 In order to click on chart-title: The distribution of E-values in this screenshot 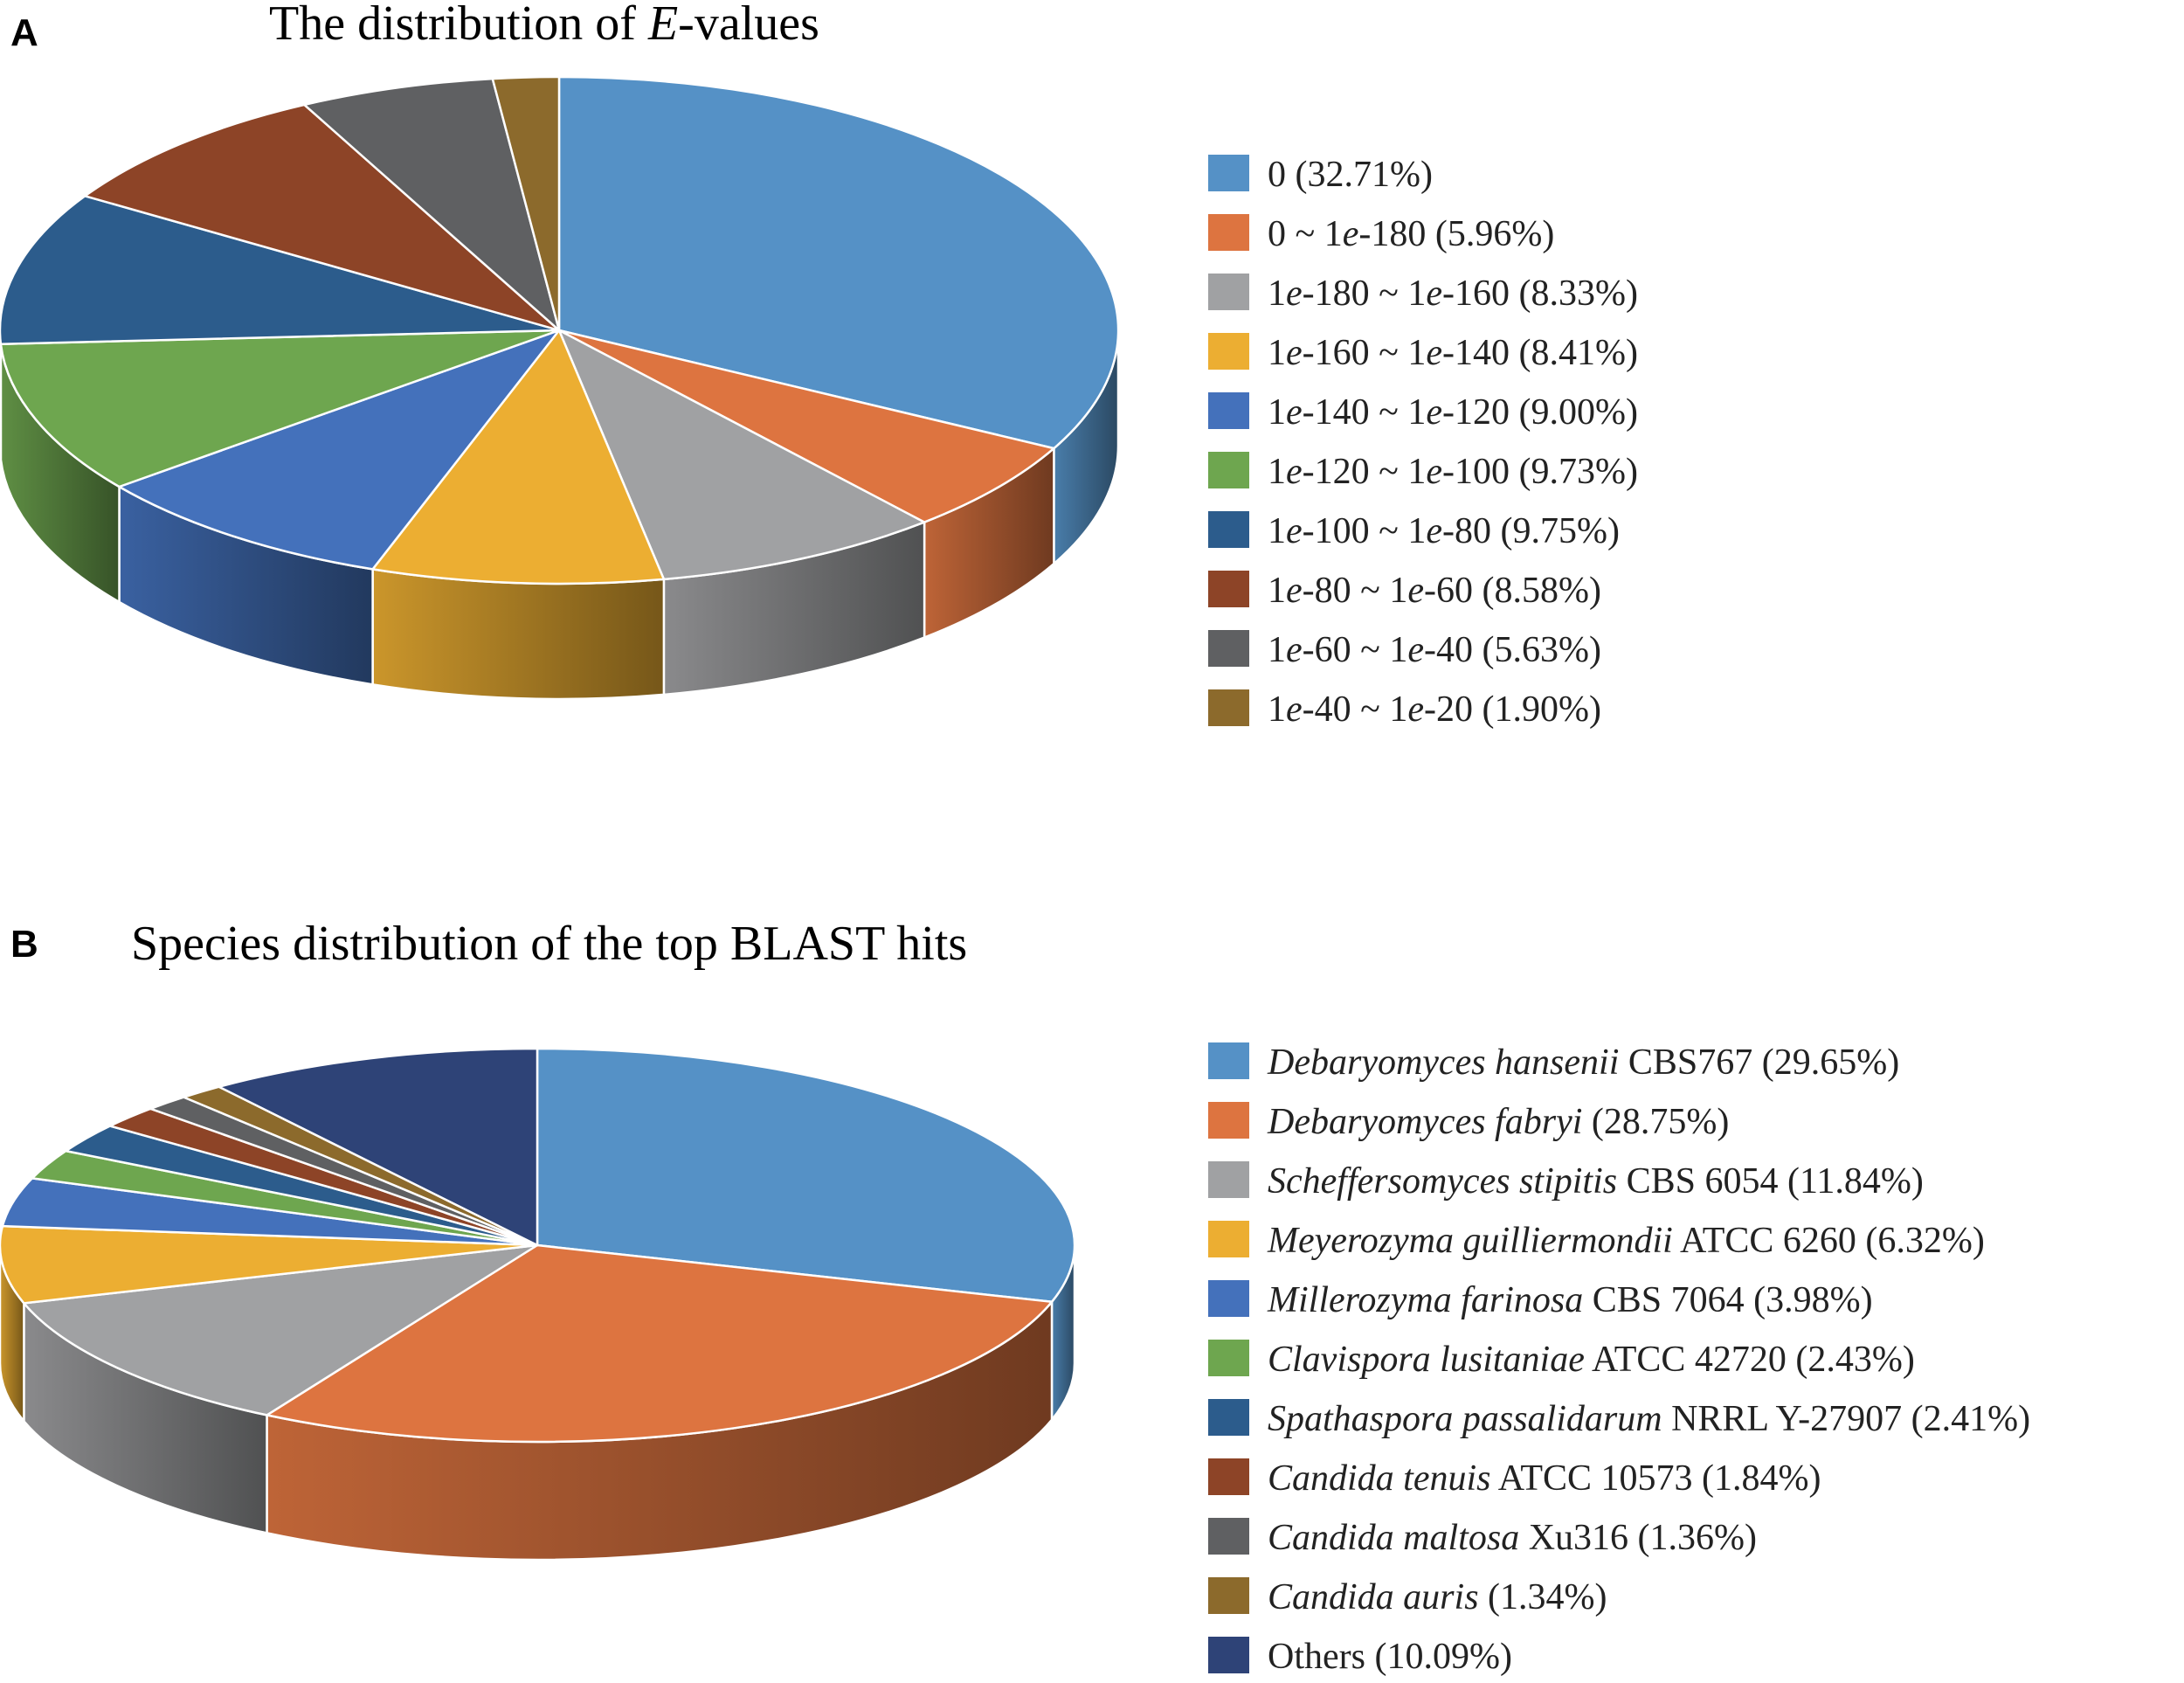, I will do `click(544, 25)`.